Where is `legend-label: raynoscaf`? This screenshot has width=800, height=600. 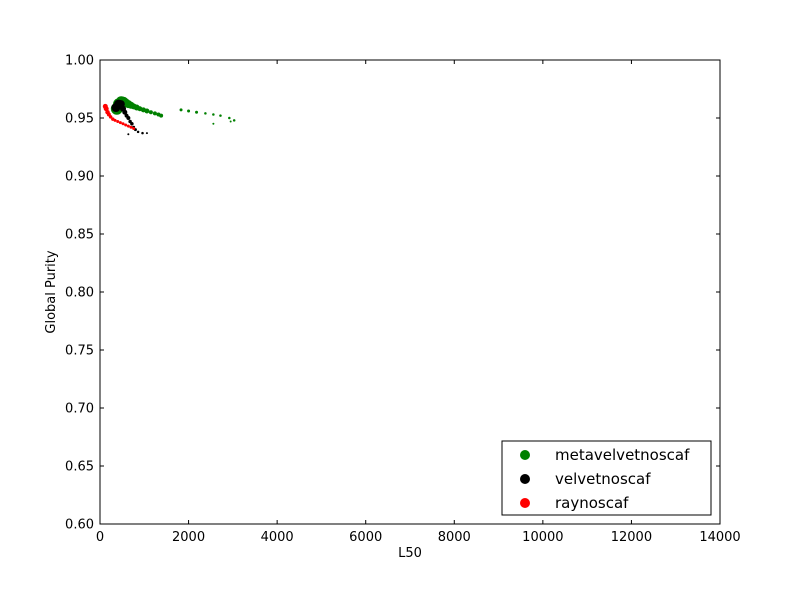
legend-label: raynoscaf is located at coordinates (592, 503).